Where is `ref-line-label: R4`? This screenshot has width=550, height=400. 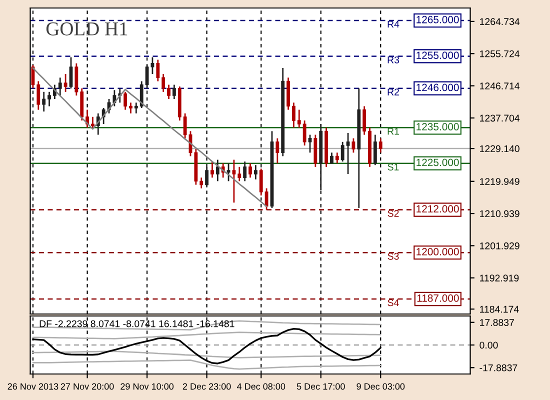 ref-line-label: R4 is located at coordinates (394, 24).